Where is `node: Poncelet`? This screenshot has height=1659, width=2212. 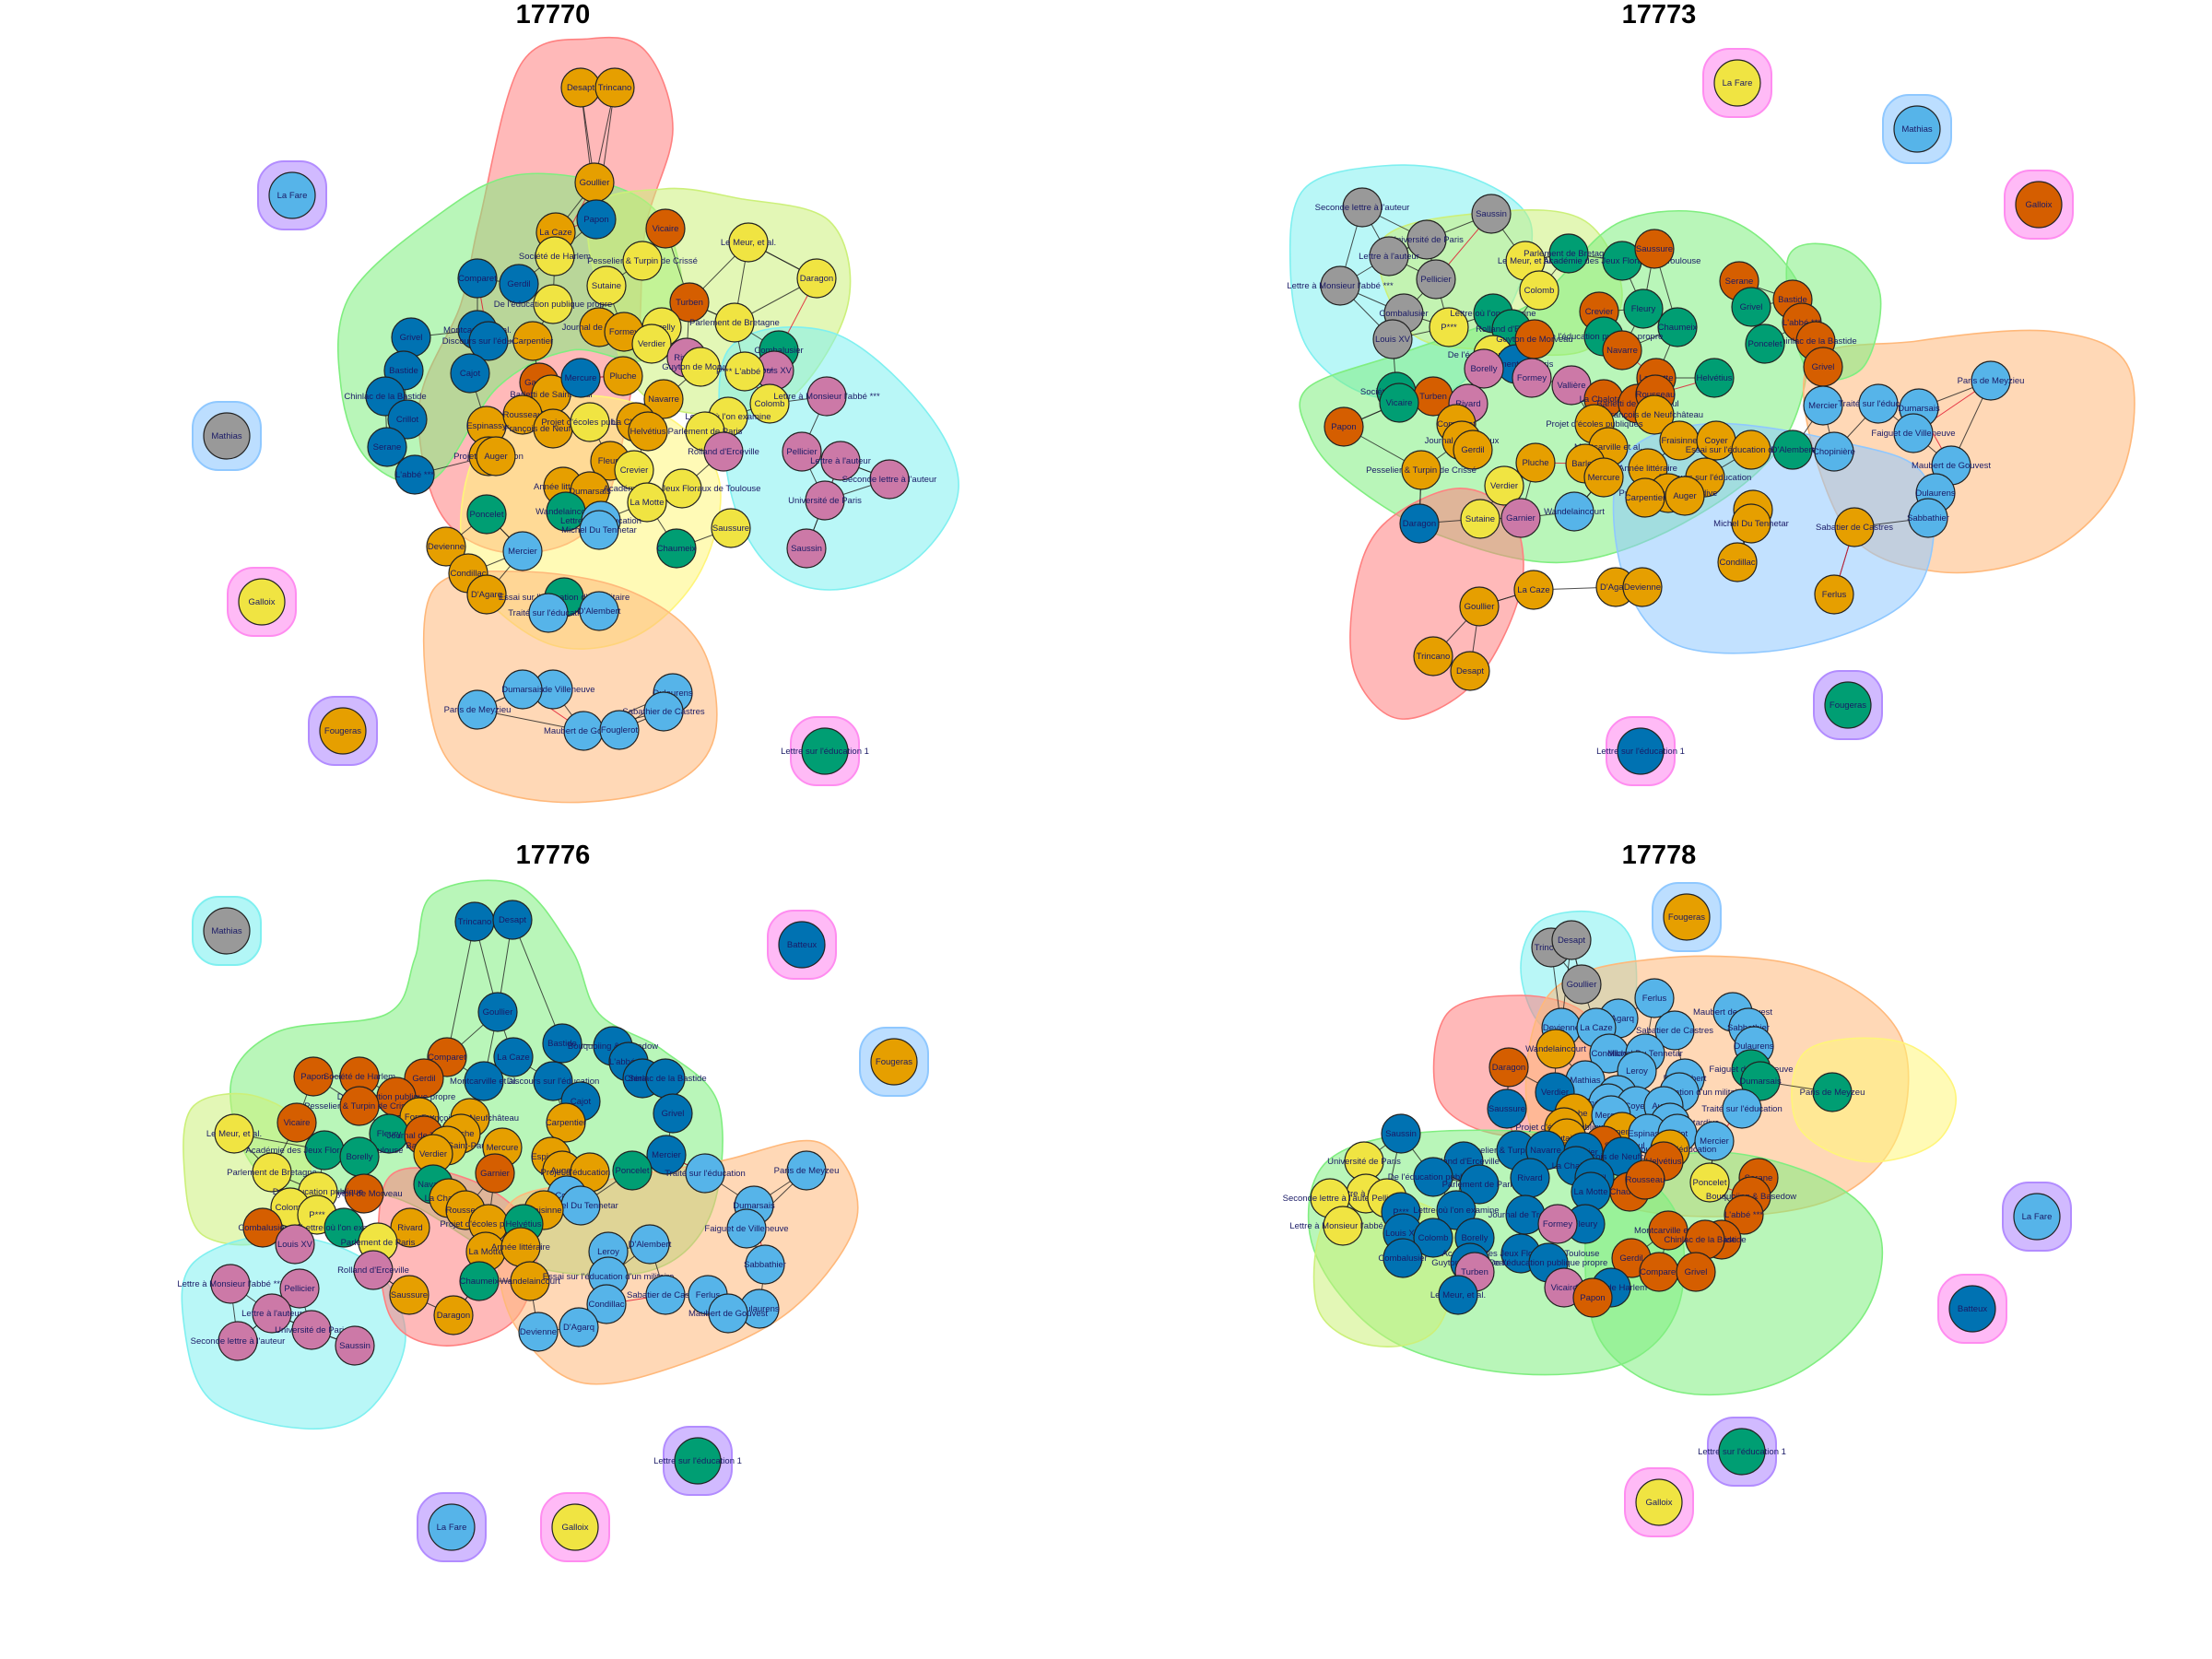
node: Poncelet is located at coordinates (486, 514).